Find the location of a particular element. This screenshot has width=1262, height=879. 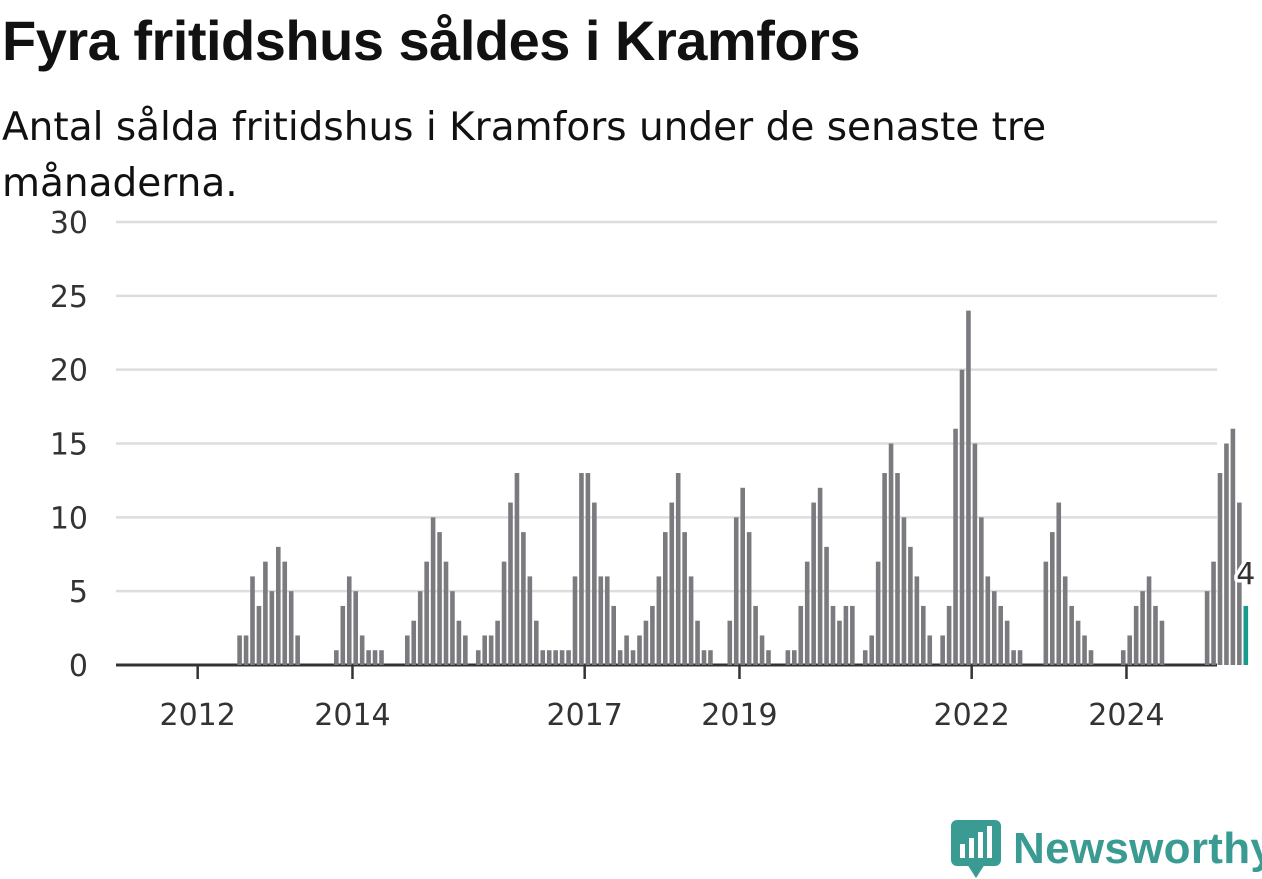

y-tick-label: 5 is located at coordinates (78, 592).